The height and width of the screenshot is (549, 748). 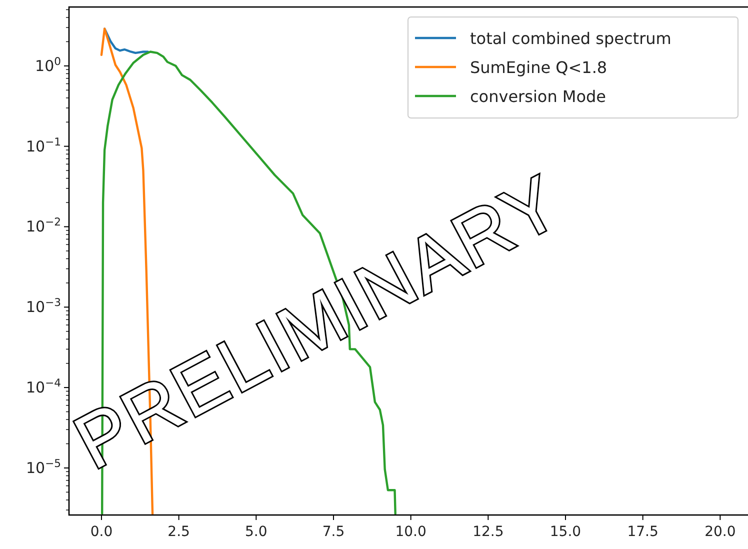 I want to click on legend-label: total combined spectrum, so click(x=571, y=38).